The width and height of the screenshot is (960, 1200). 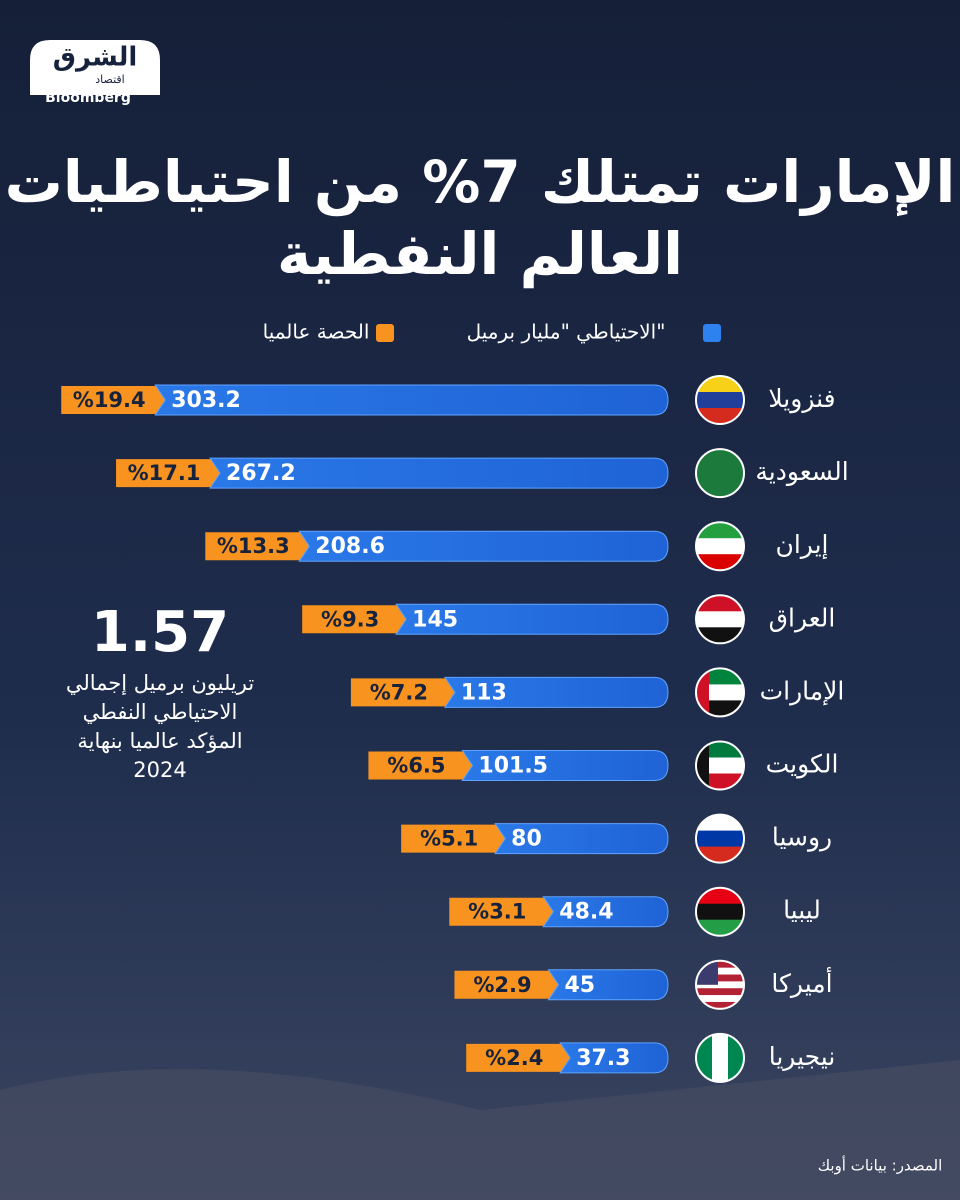 I want to click on category-label: أميركا, so click(x=801, y=982).